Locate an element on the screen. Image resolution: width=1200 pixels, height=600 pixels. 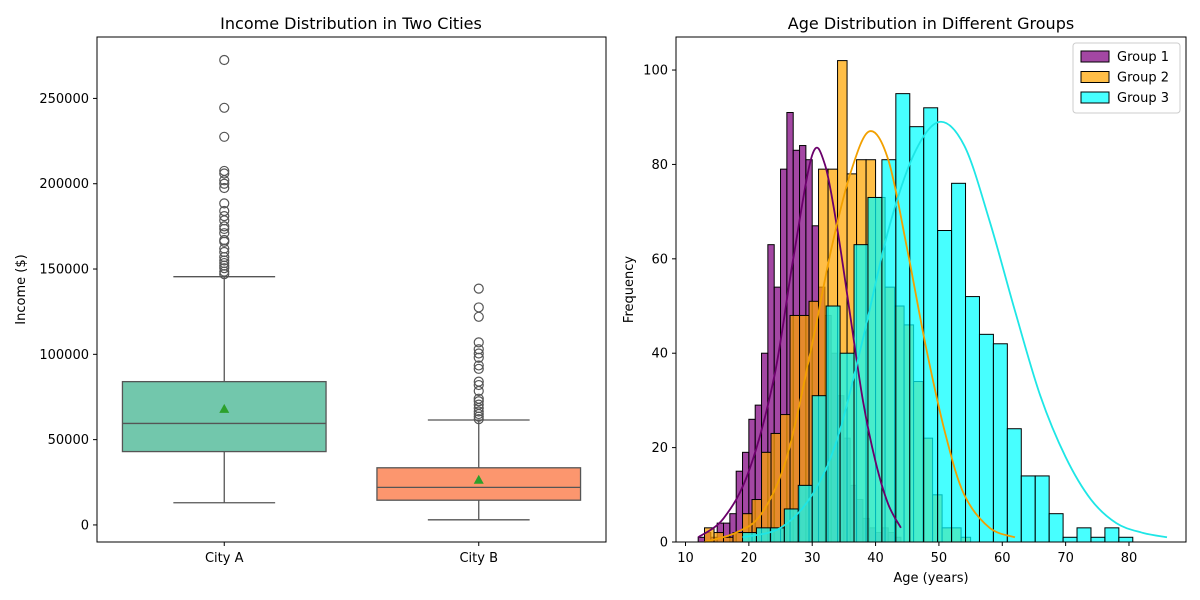
histogram-x-tick-label: 50 is located at coordinates (939, 558).